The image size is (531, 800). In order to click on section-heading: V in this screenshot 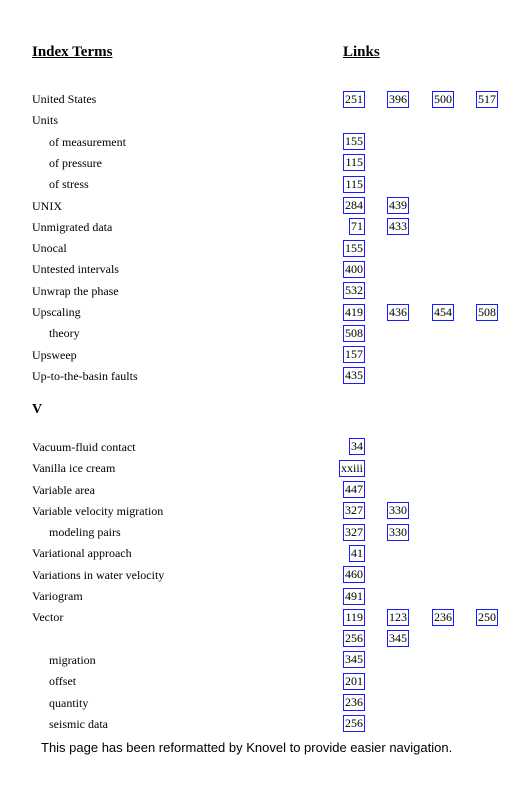, I will do `click(37, 409)`.